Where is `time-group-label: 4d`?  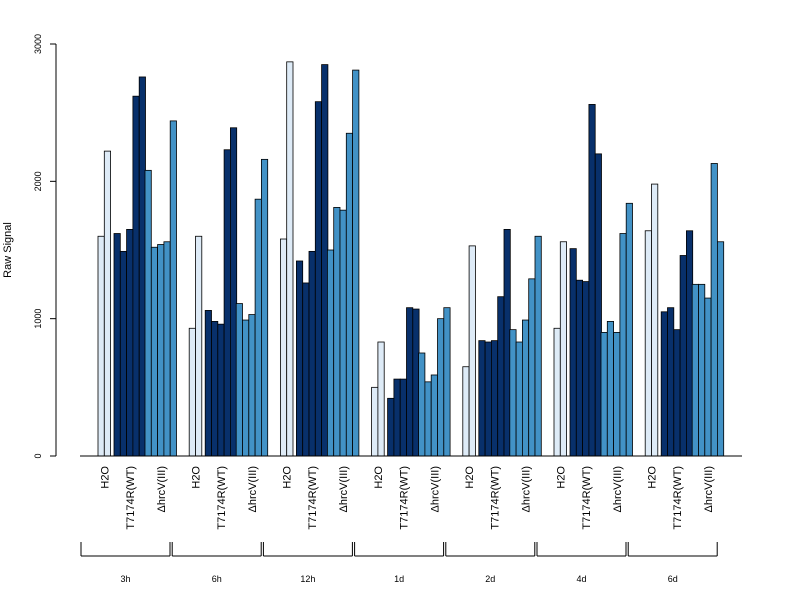
time-group-label: 4d is located at coordinates (581, 579).